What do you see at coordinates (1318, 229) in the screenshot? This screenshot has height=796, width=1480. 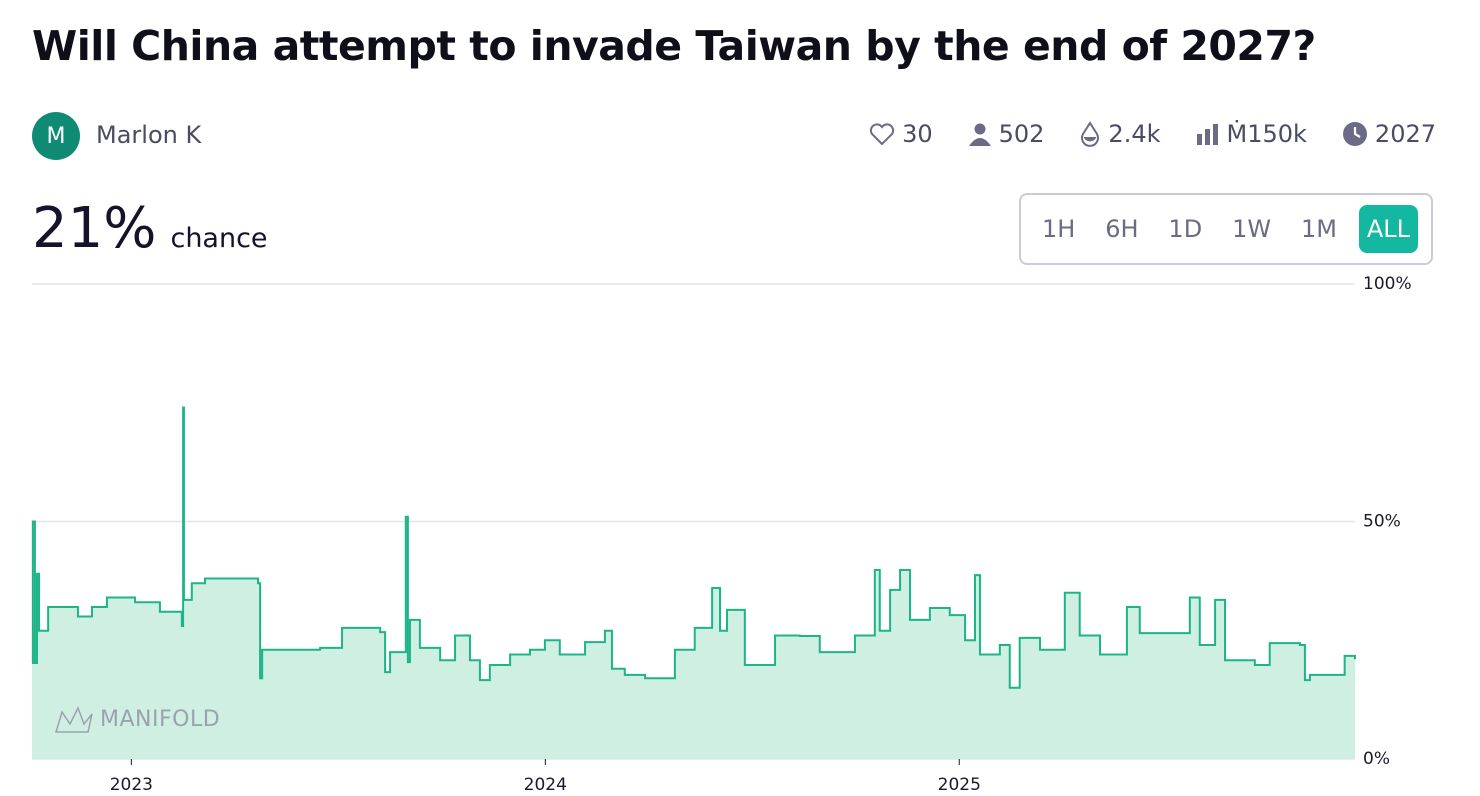 I see `time-button: 1M` at bounding box center [1318, 229].